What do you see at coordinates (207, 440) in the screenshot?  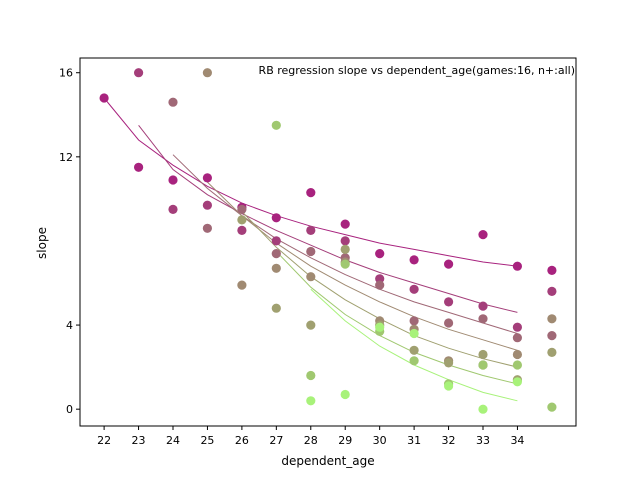 I see `x-tick-label: 25` at bounding box center [207, 440].